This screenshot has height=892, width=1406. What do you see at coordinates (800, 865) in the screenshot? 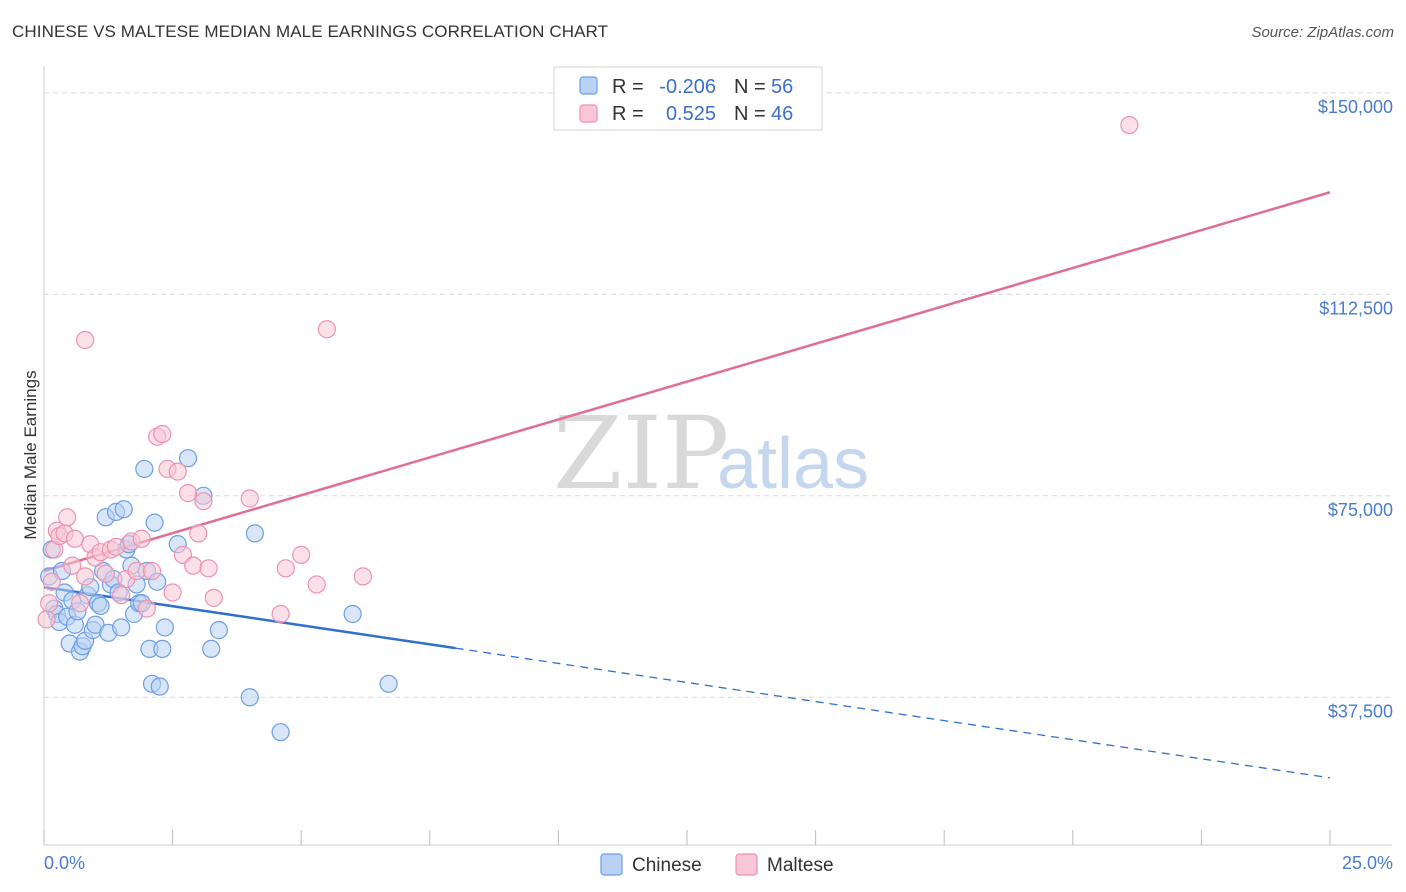
I see `bottom-legend-maltese: Maltese` at bounding box center [800, 865].